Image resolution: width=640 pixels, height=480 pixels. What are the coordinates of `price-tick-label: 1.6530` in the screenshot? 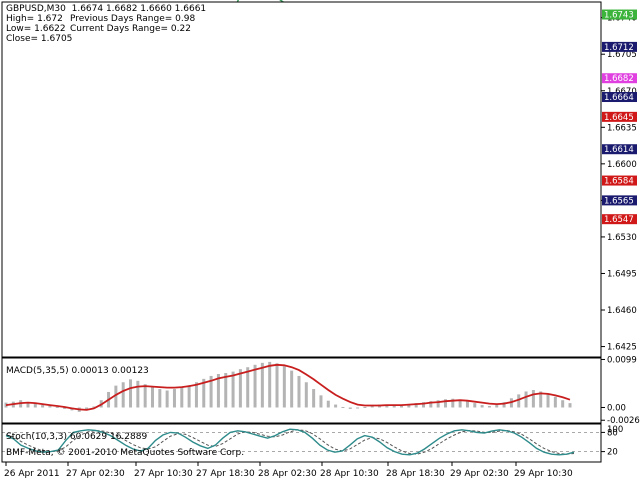 It's located at (622, 238).